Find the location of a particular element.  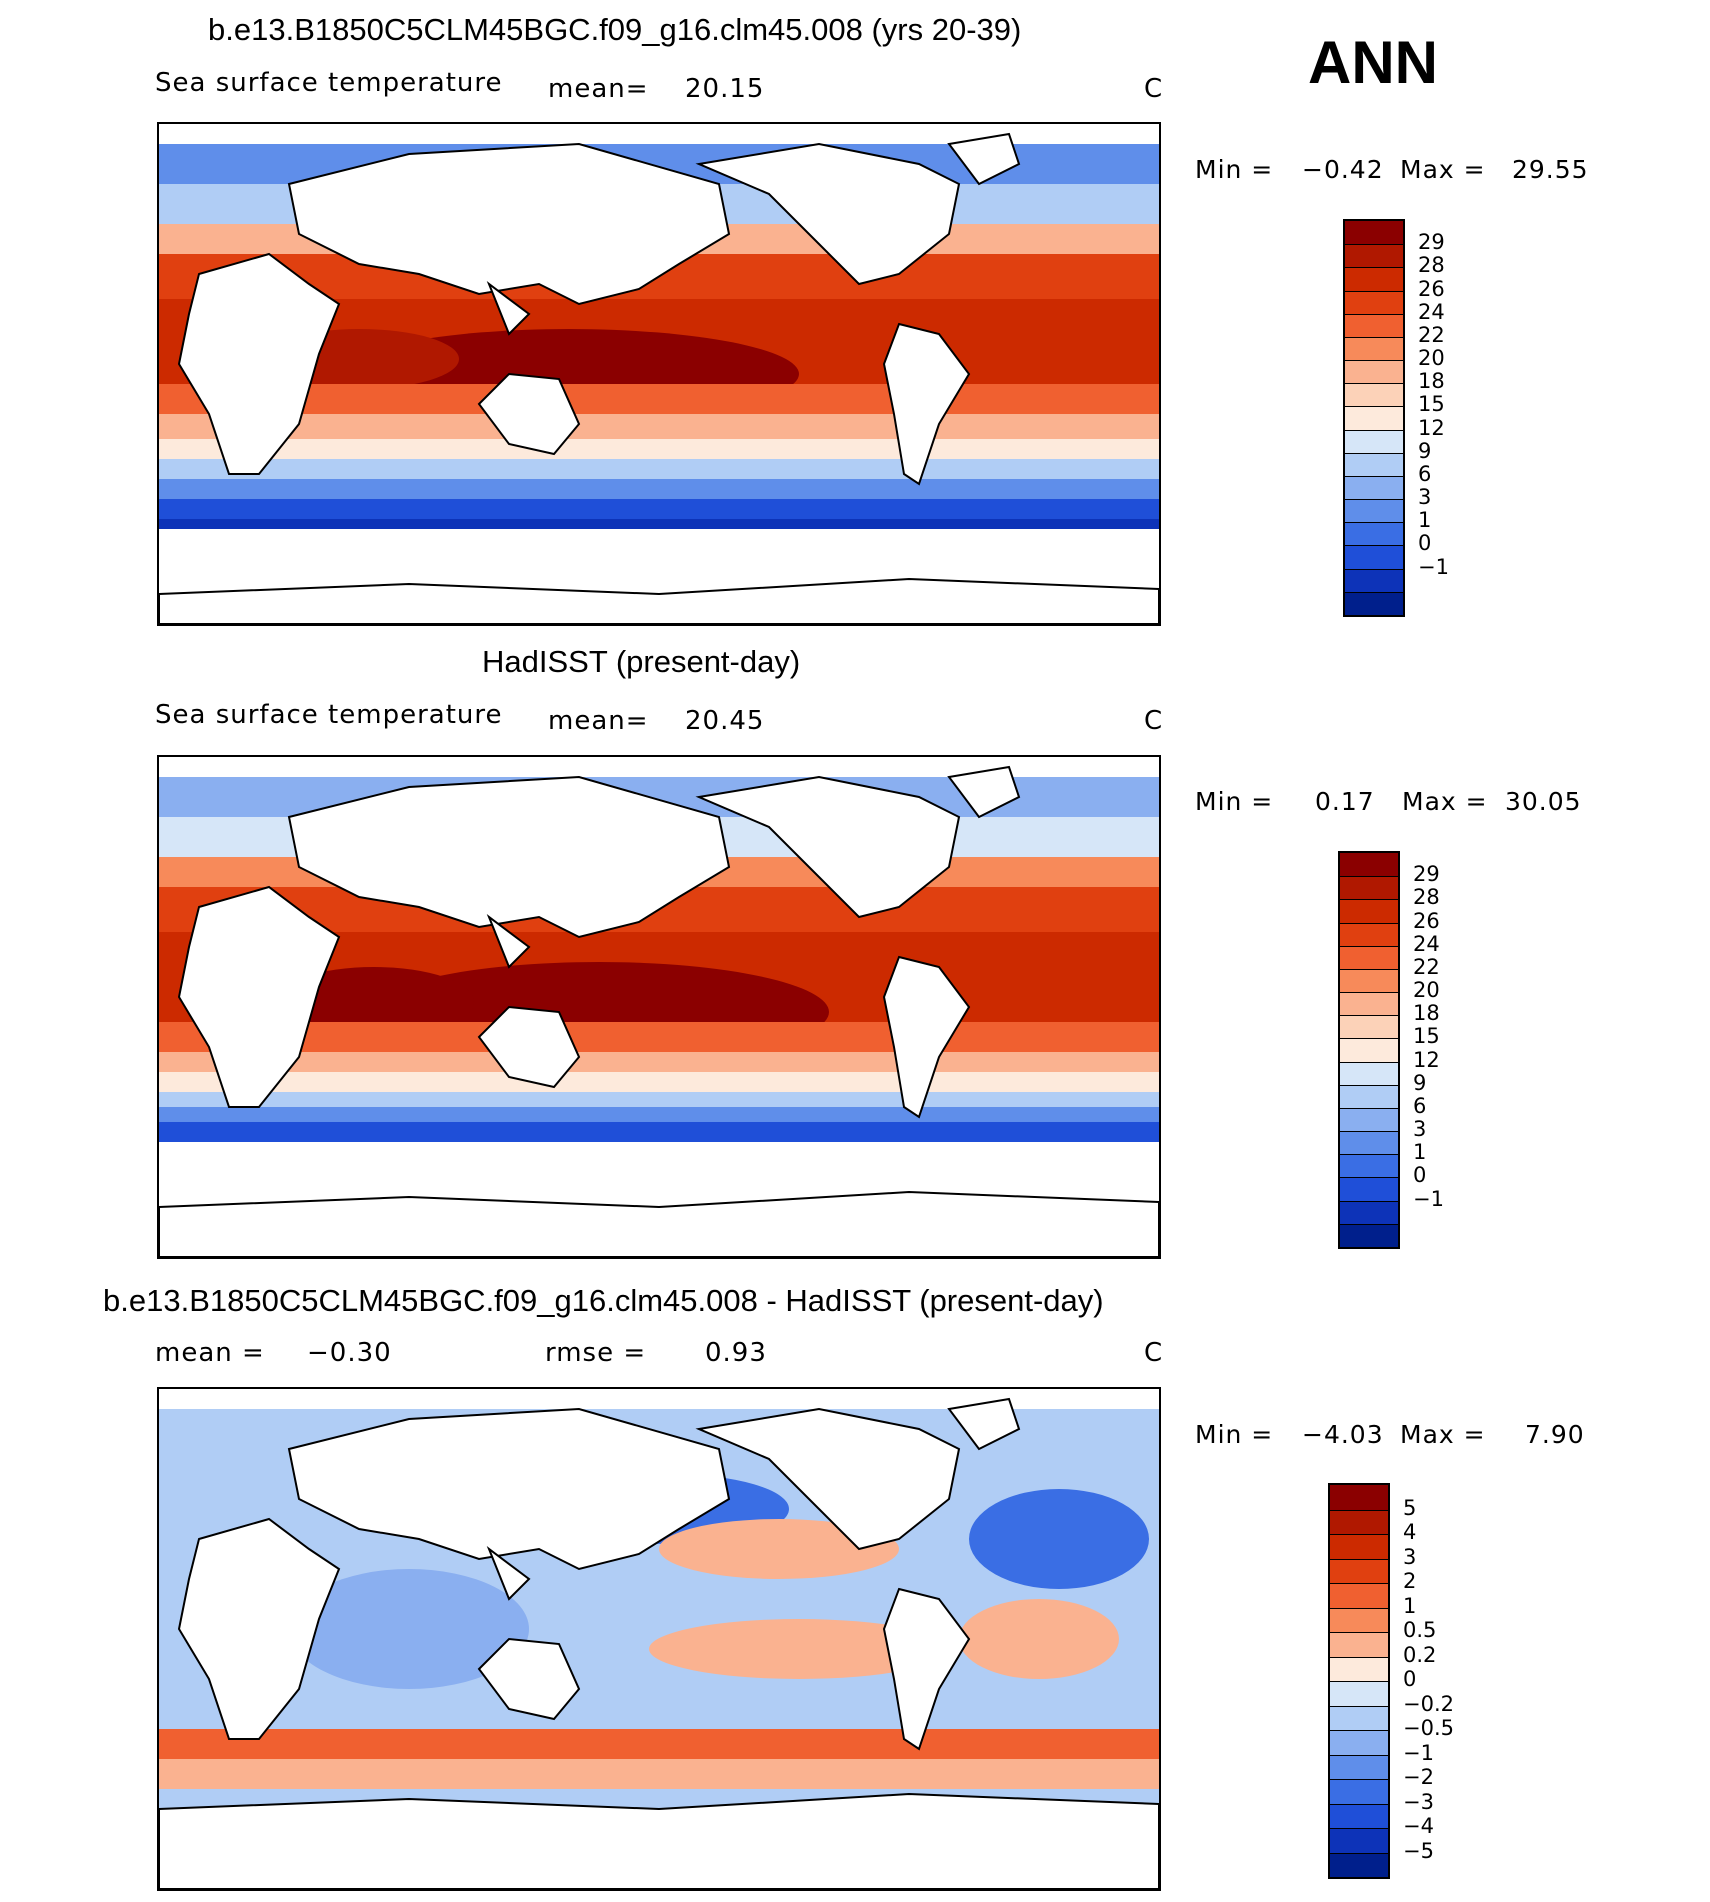

panel2-units: C is located at coordinates (1154, 721).